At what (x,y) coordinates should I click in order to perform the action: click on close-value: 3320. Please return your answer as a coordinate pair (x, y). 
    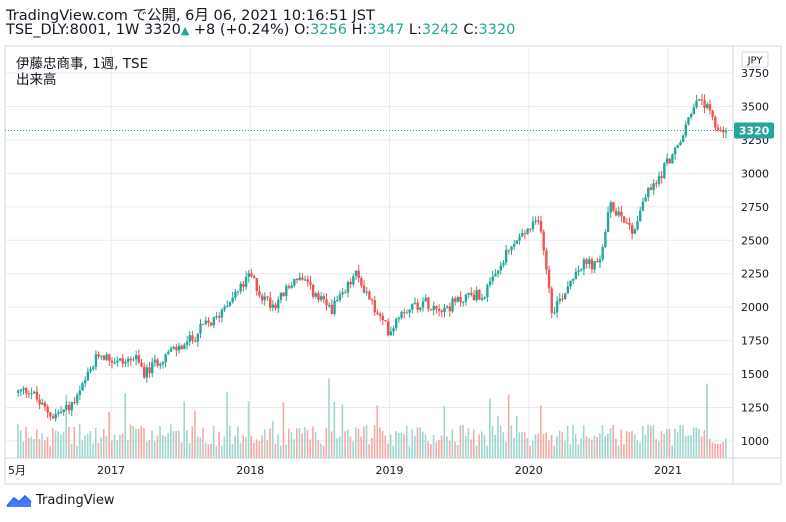
    Looking at the image, I should click on (497, 30).